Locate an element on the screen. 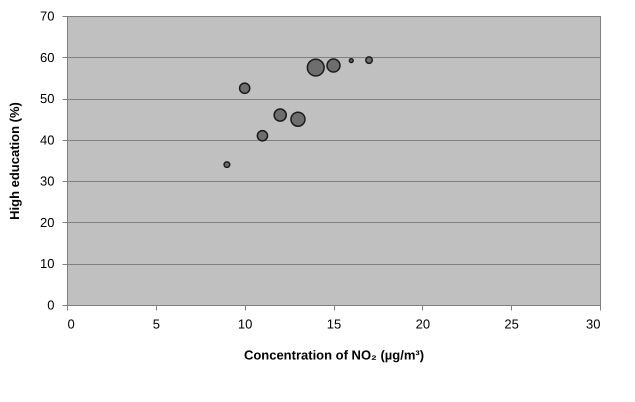 This screenshot has width=635, height=402. y-tick-label: 60 is located at coordinates (47, 57).